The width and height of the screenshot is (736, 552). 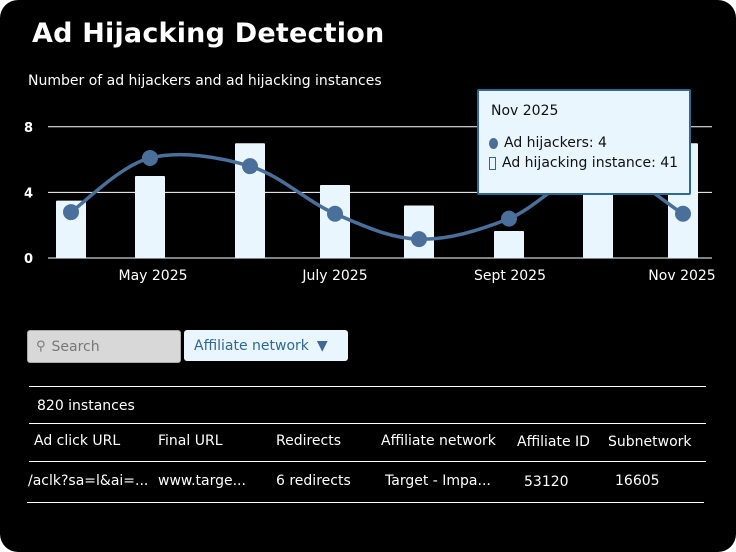 What do you see at coordinates (152, 276) in the screenshot?
I see `x-tick-label: May 2025` at bounding box center [152, 276].